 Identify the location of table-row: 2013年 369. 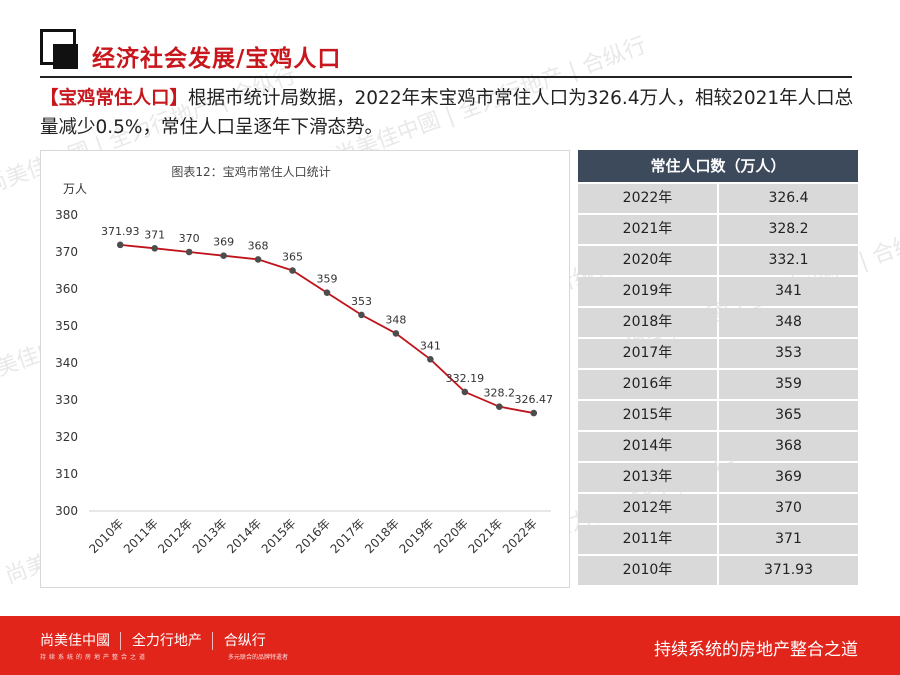
(718, 477).